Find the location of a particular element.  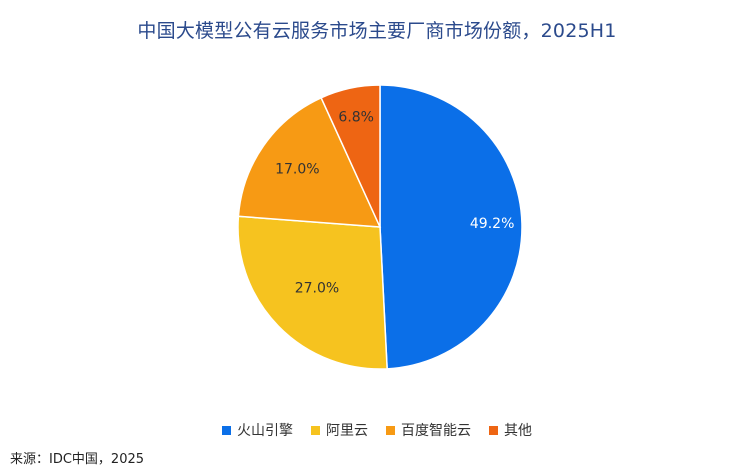

legend-swatch-aliyun is located at coordinates (315, 430).